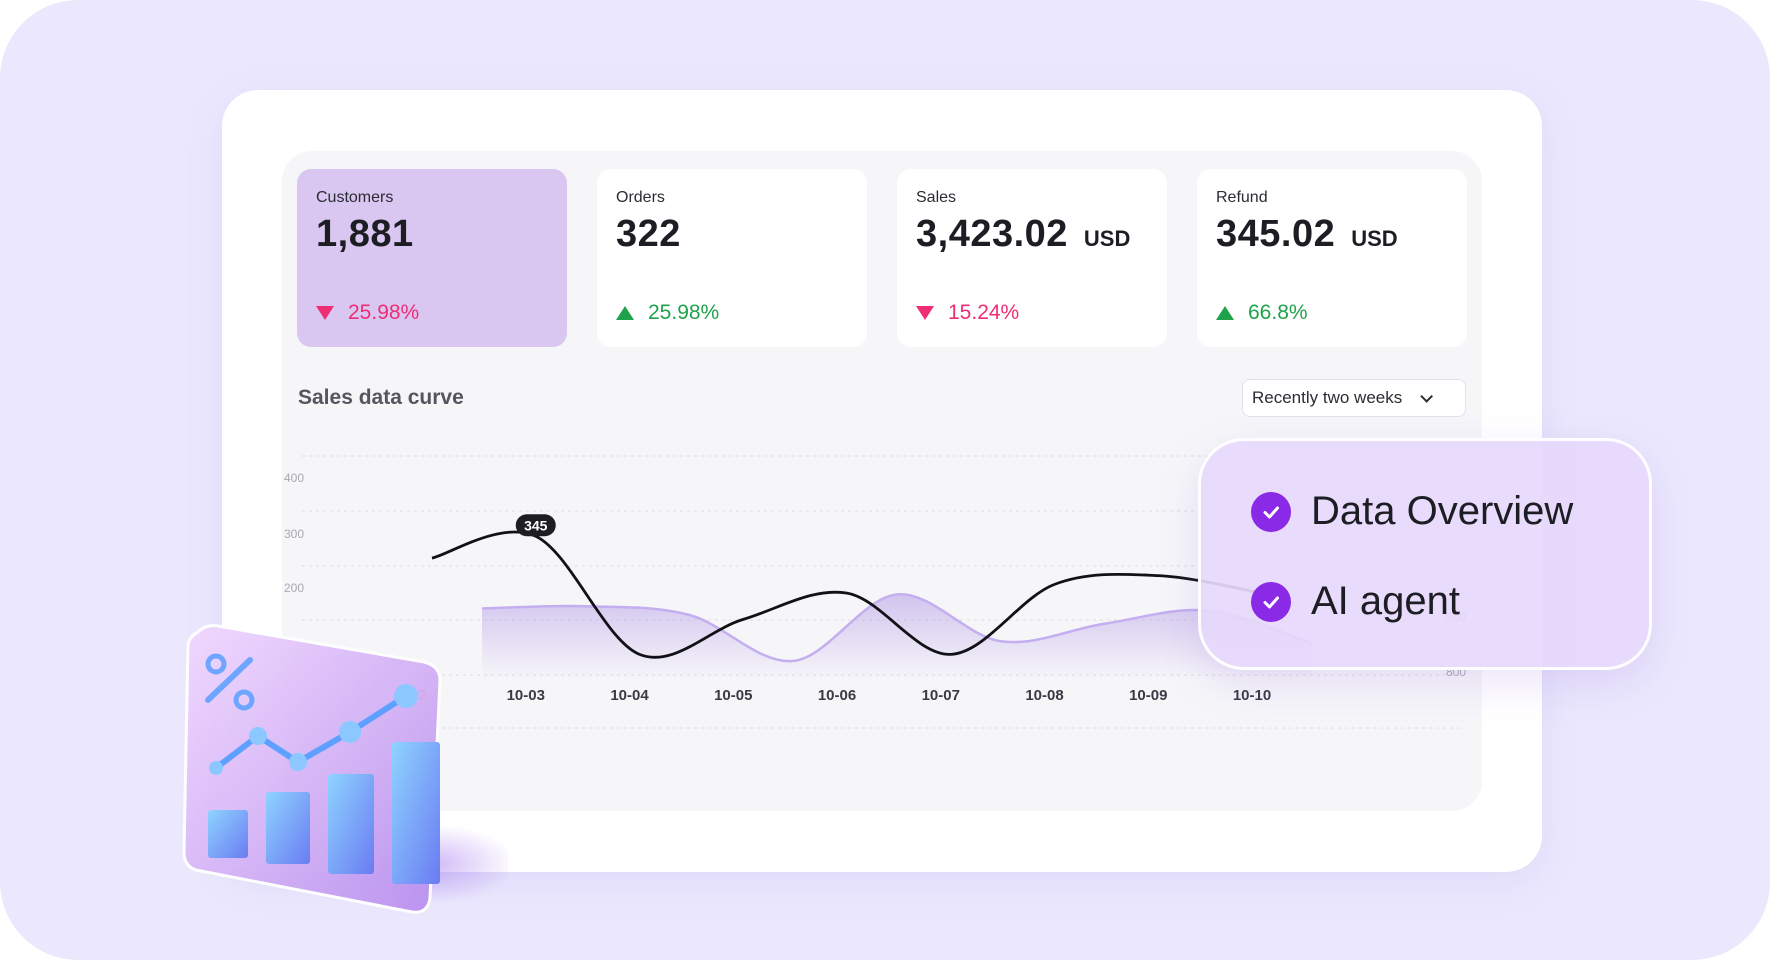 The image size is (1770, 960). I want to click on stat-value: 345.02, so click(1276, 234).